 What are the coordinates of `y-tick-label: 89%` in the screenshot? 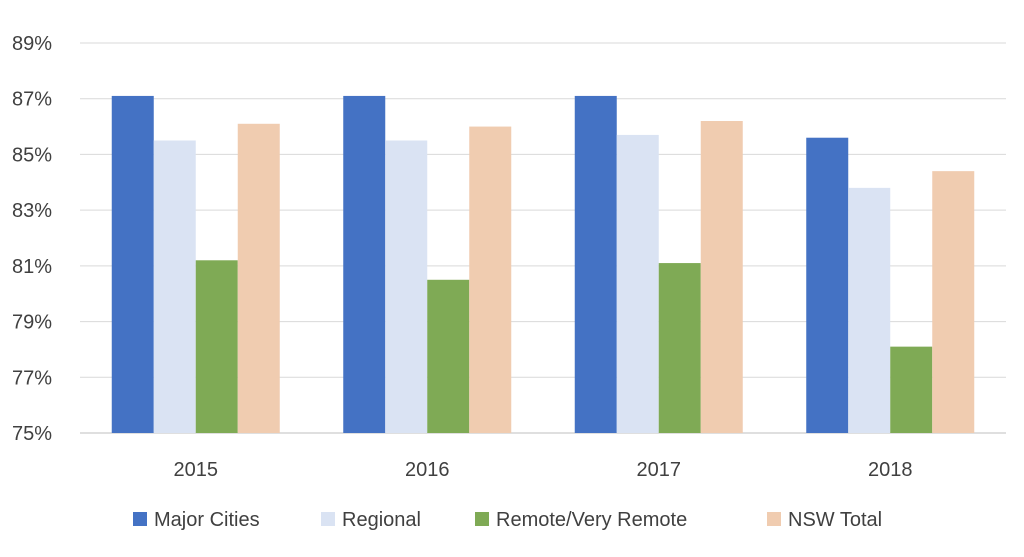 It's located at (32, 44).